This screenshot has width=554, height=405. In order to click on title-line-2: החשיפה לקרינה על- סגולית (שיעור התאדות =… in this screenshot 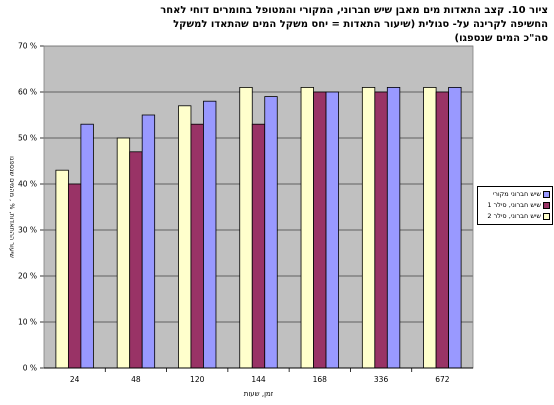, I will do `click(360, 24)`.